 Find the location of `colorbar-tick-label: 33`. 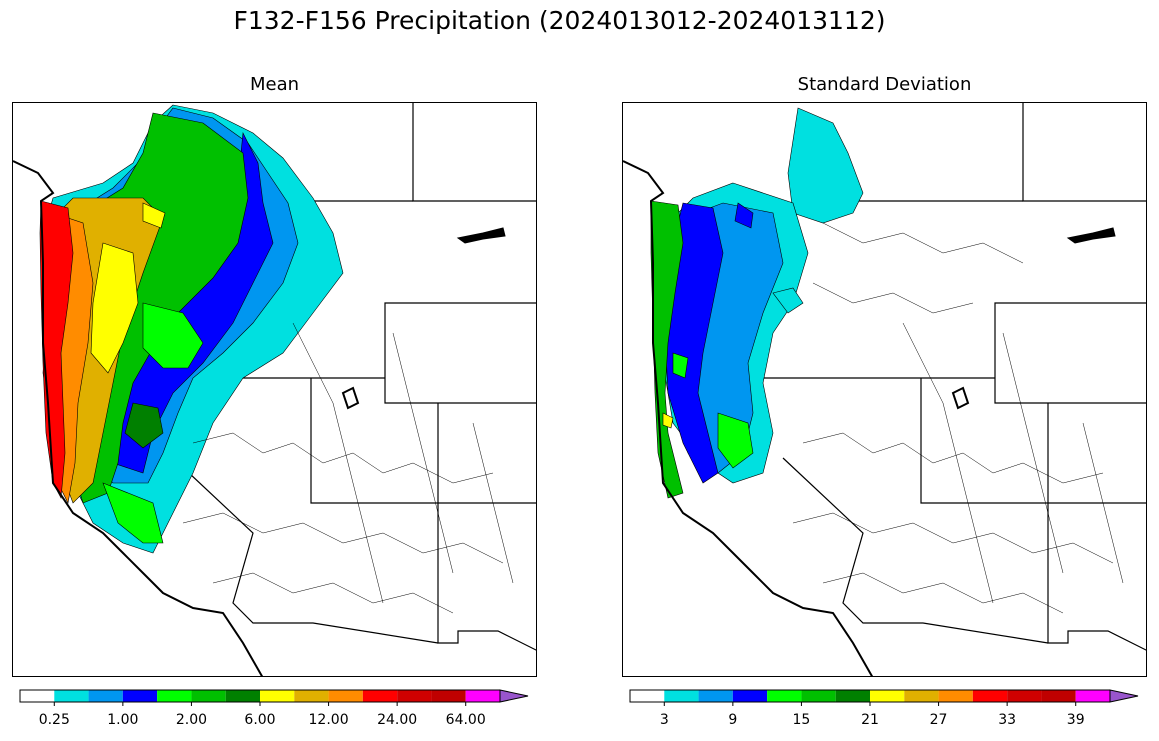

colorbar-tick-label: 33 is located at coordinates (1007, 720).